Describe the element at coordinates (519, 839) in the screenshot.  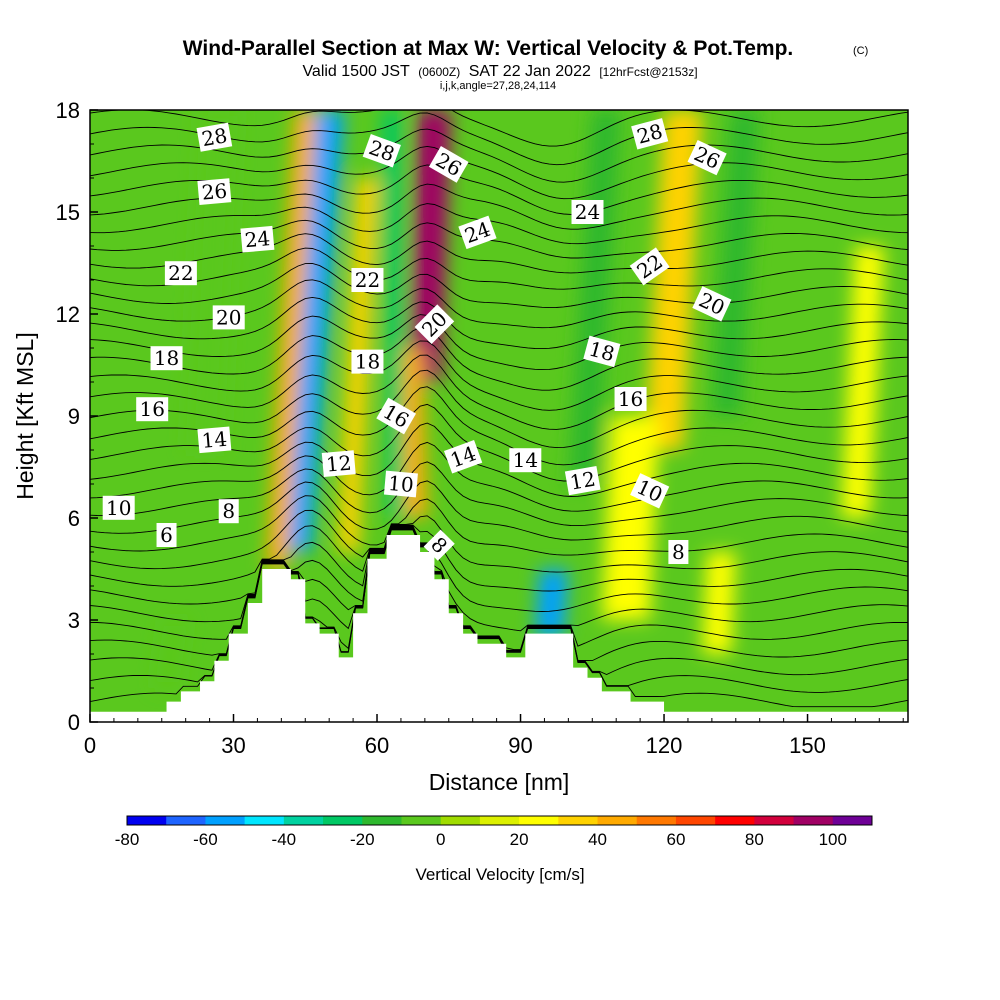
I see `colorbar-tick-label: 20` at that location.